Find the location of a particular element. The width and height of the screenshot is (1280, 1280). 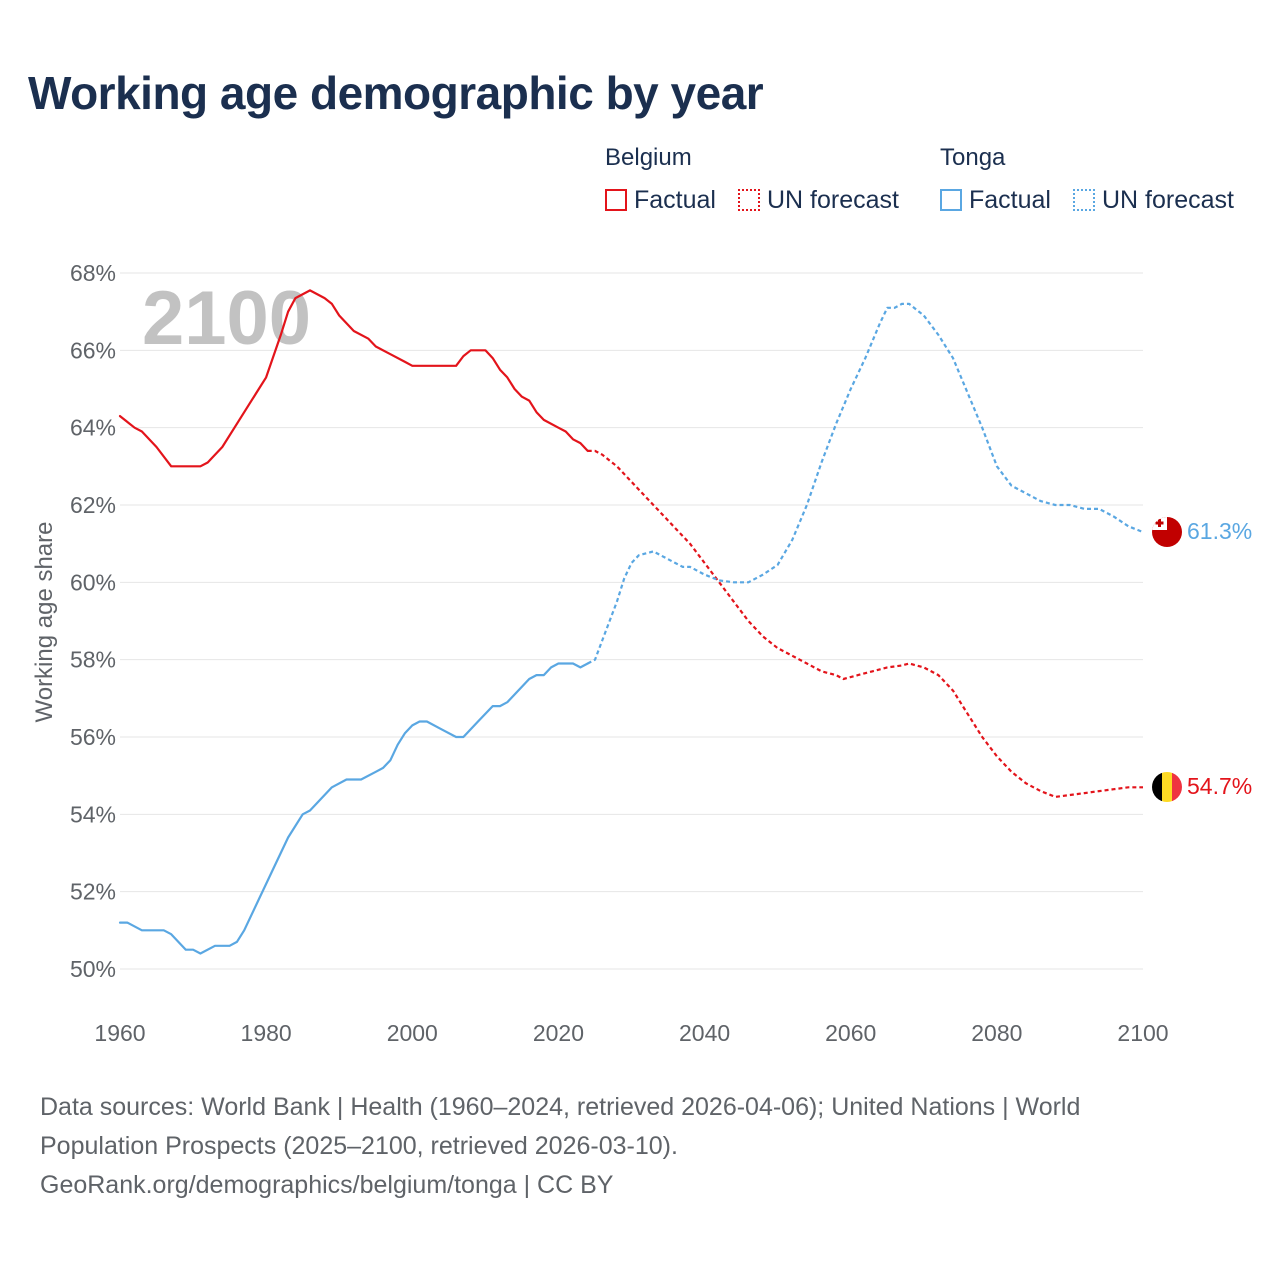

legend-belgium-forecast: UN forecast is located at coordinates (818, 200).